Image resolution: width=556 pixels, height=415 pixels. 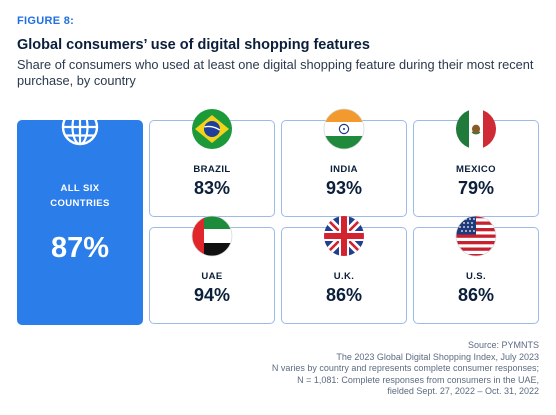 I want to click on all-label-line2: COUNTRIES, so click(x=80, y=203).